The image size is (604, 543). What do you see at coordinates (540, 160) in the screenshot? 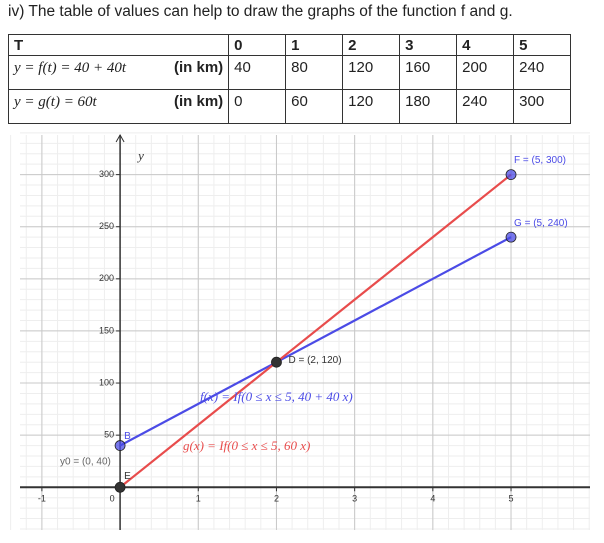
I see `point-label: F = (5, 300)` at bounding box center [540, 160].